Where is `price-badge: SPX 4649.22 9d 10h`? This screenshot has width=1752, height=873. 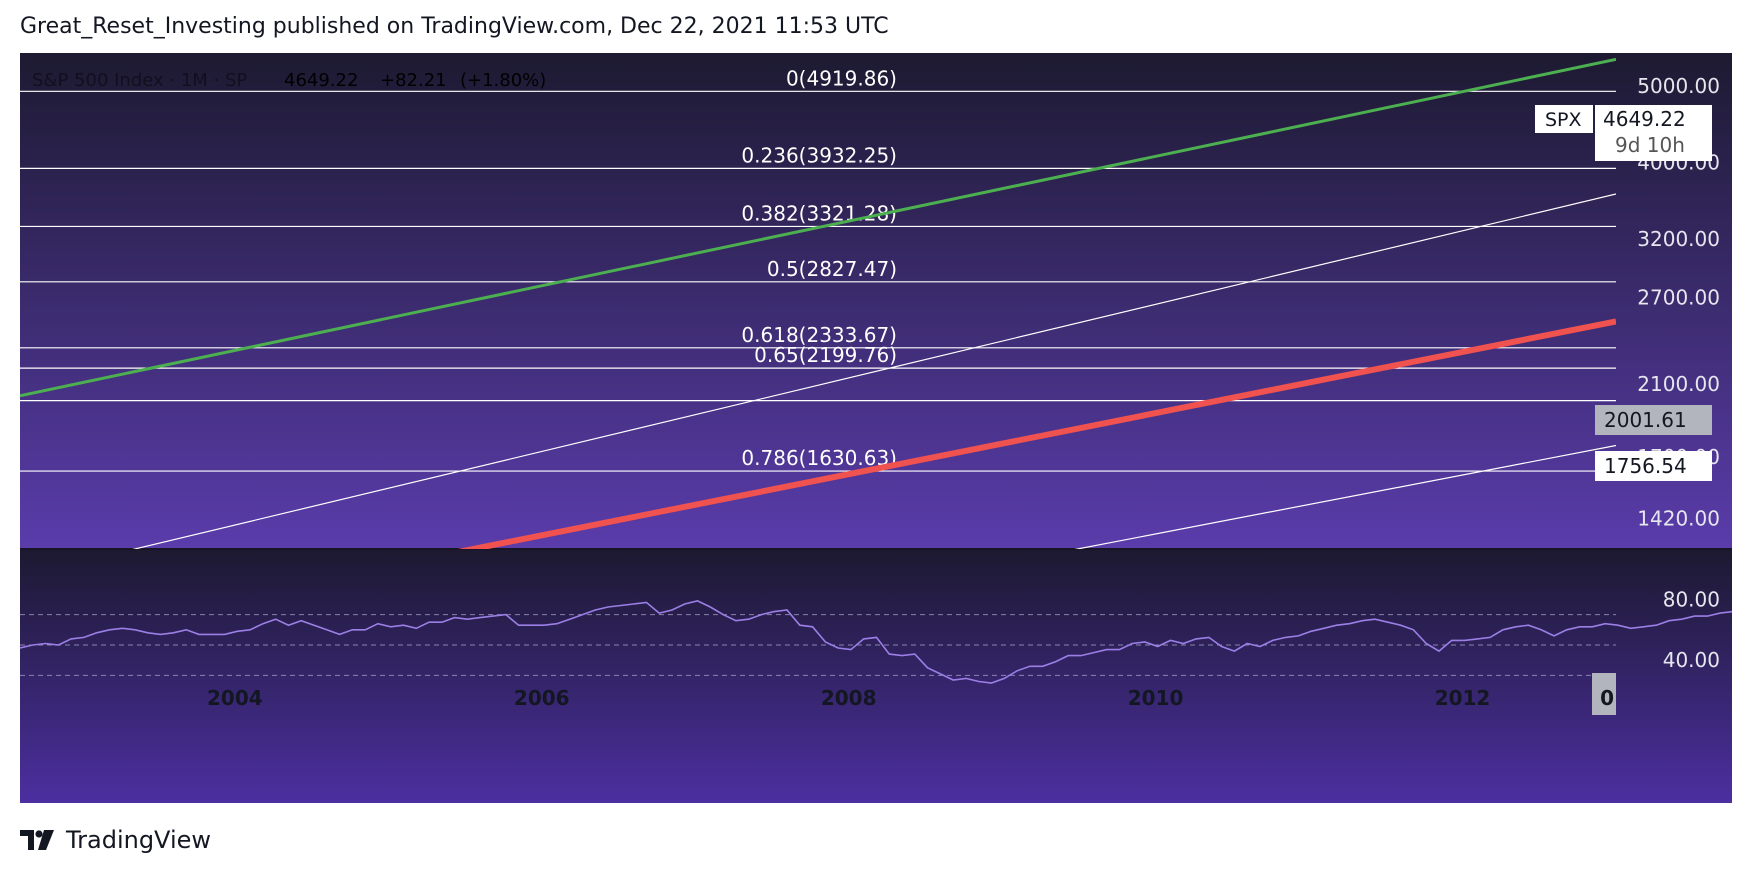 price-badge: SPX 4649.22 9d 10h is located at coordinates (1623, 133).